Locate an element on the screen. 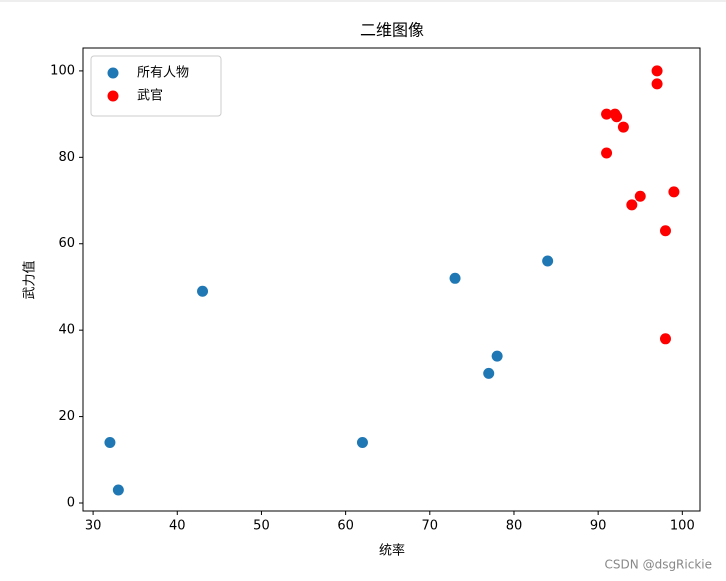 The width and height of the screenshot is (726, 581). x-tick-label: 60 is located at coordinates (345, 526).